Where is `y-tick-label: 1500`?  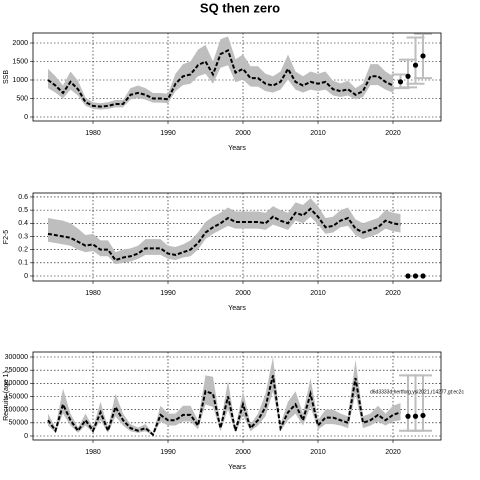 y-tick-label: 1500 is located at coordinates (20, 61).